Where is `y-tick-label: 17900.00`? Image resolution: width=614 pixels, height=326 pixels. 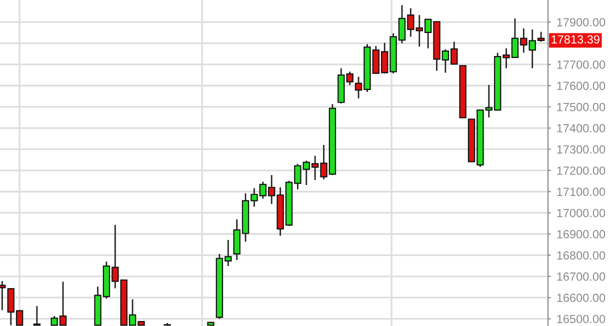
y-tick-label: 17900.00 is located at coordinates (581, 22).